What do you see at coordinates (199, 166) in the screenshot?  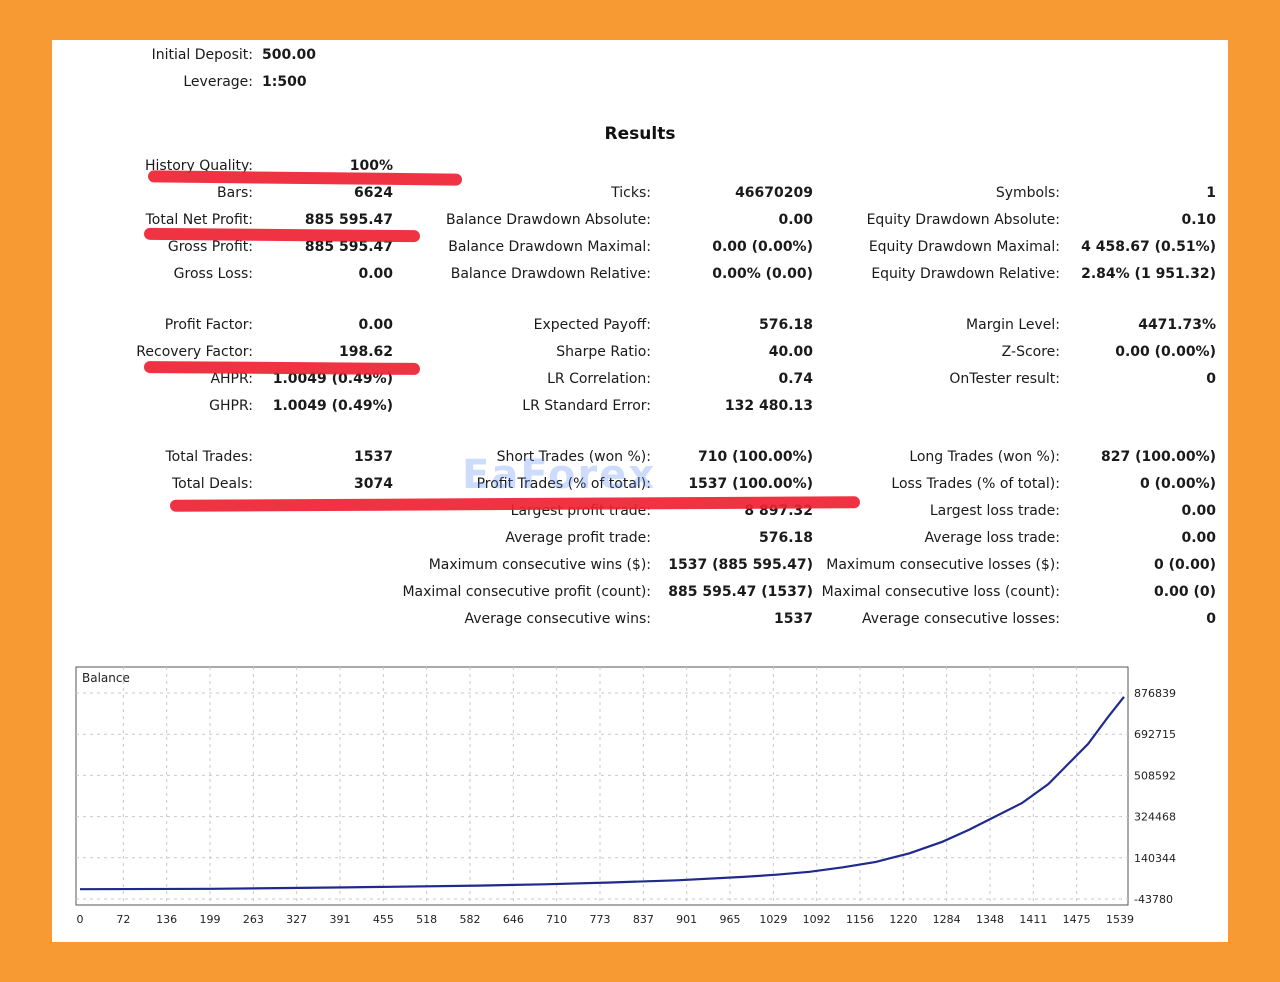 I see `col1-label: History Quality:` at bounding box center [199, 166].